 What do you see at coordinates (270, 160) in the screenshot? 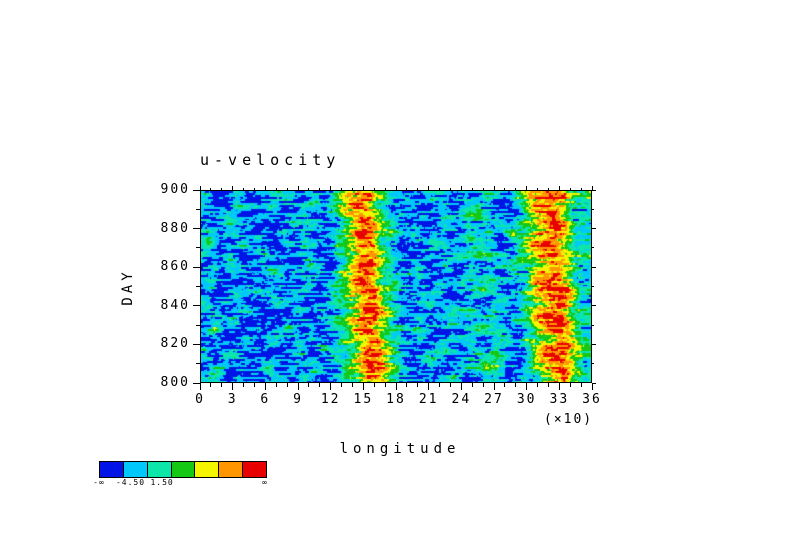
I see `plot-title: u-velocity` at bounding box center [270, 160].